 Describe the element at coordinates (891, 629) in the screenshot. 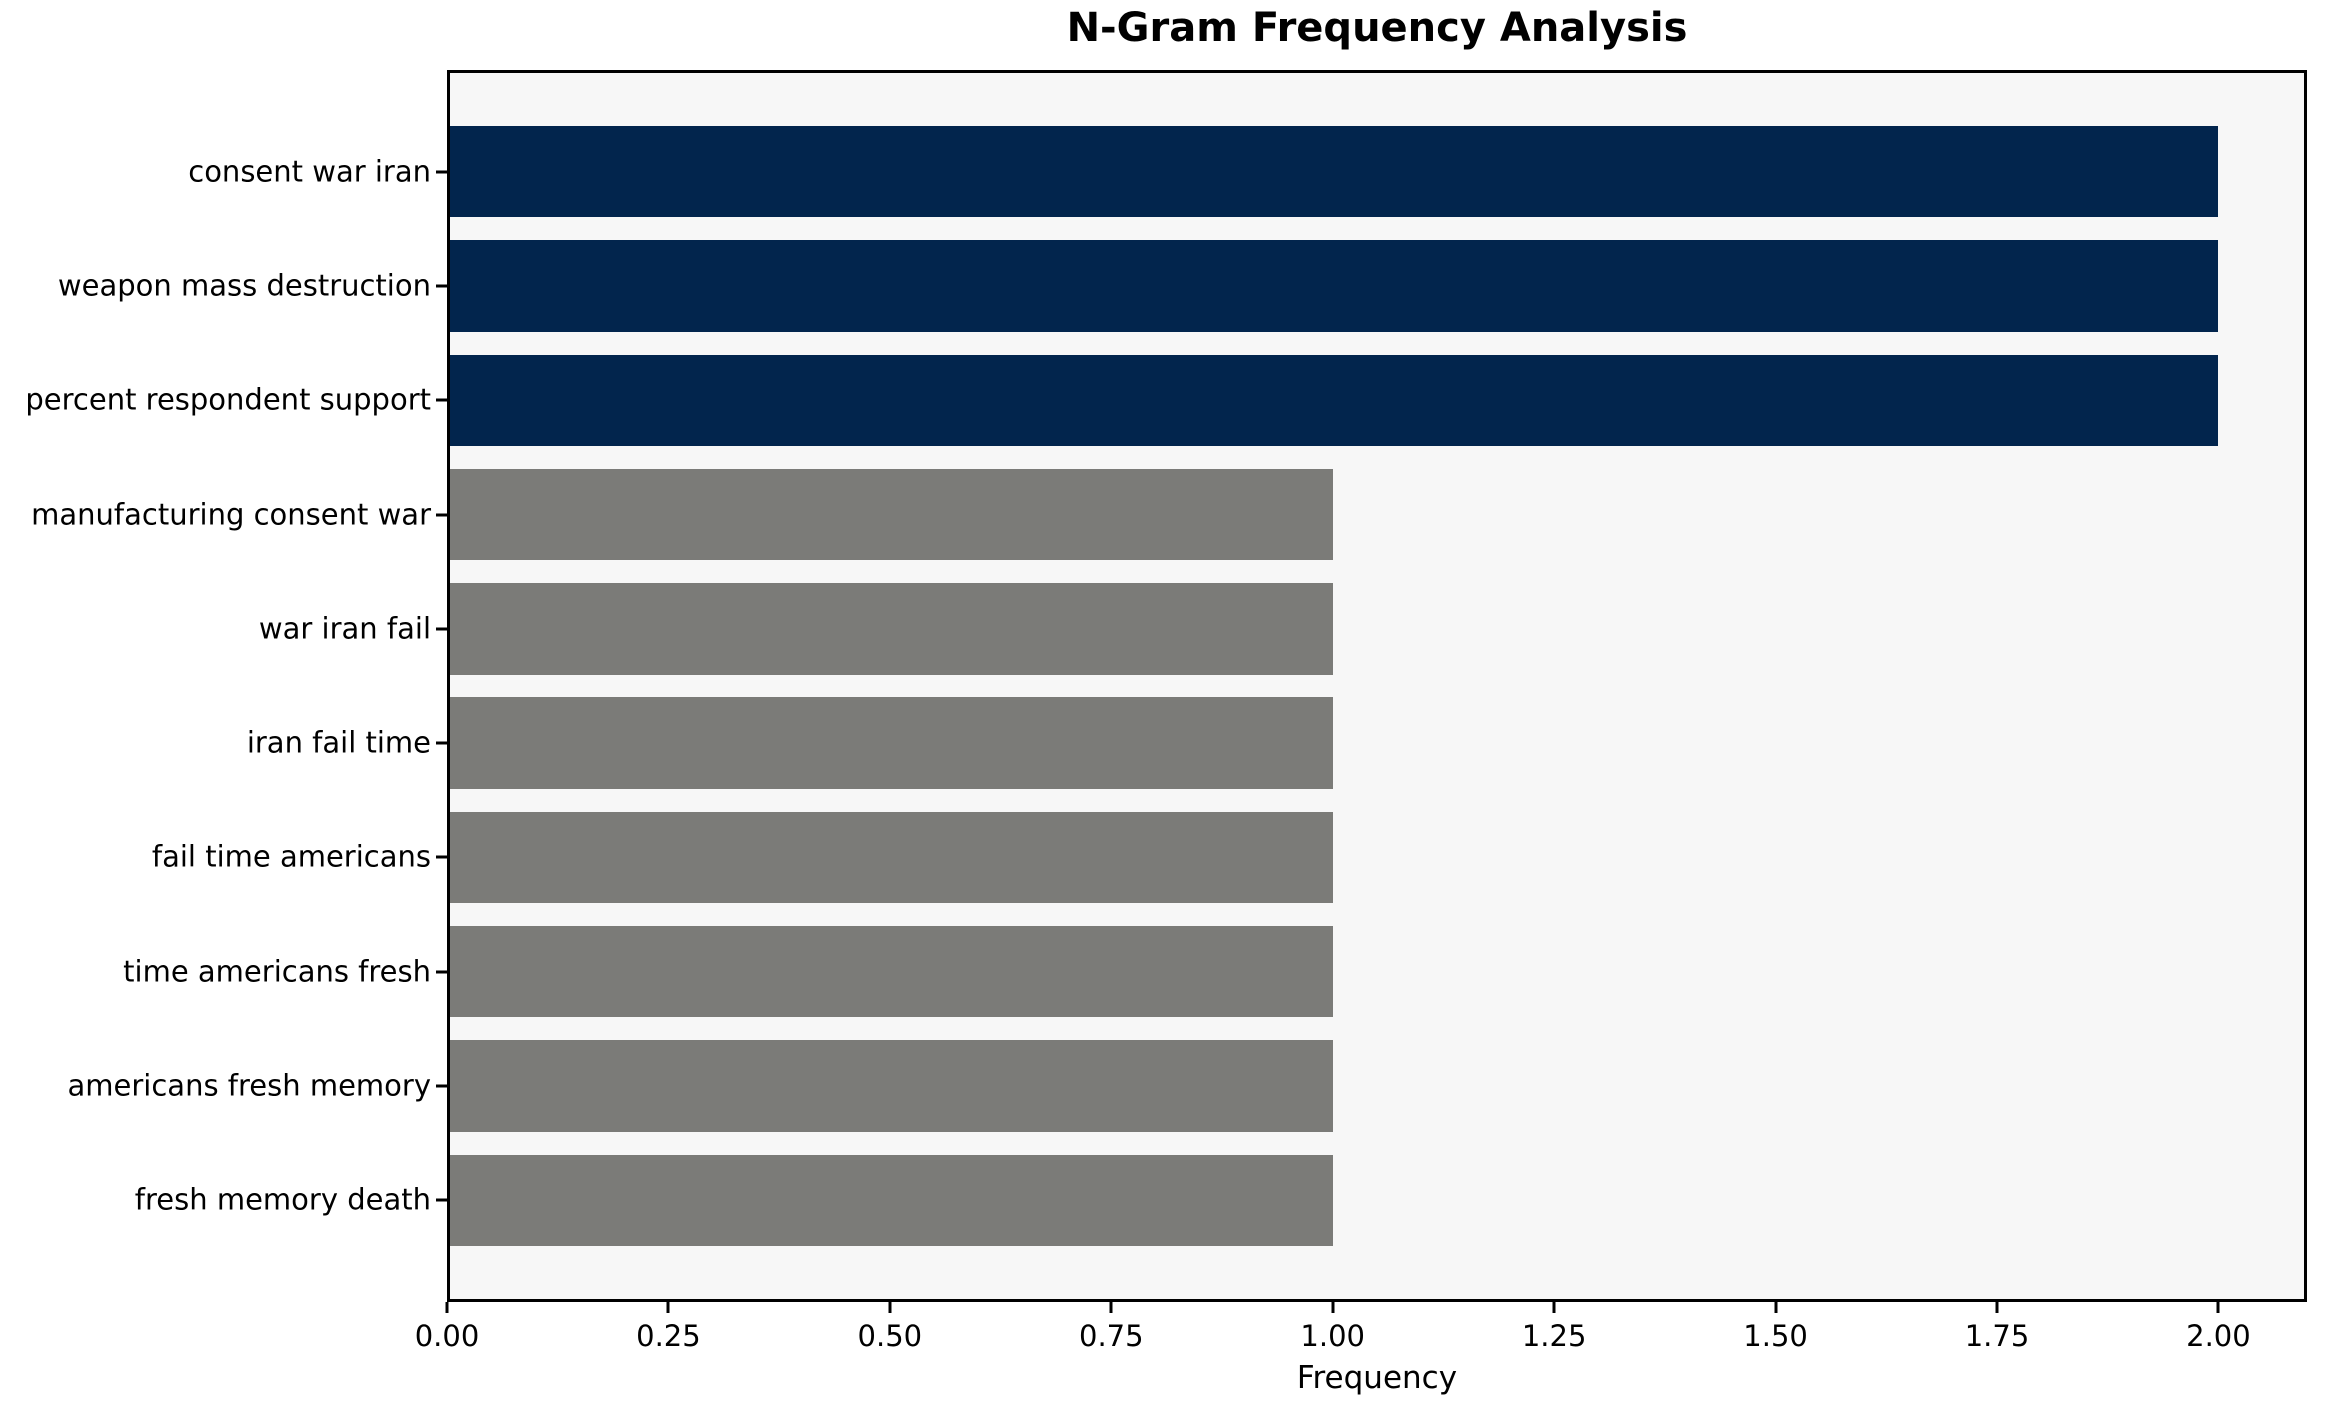

I see `bar-war-iran-fail` at that location.